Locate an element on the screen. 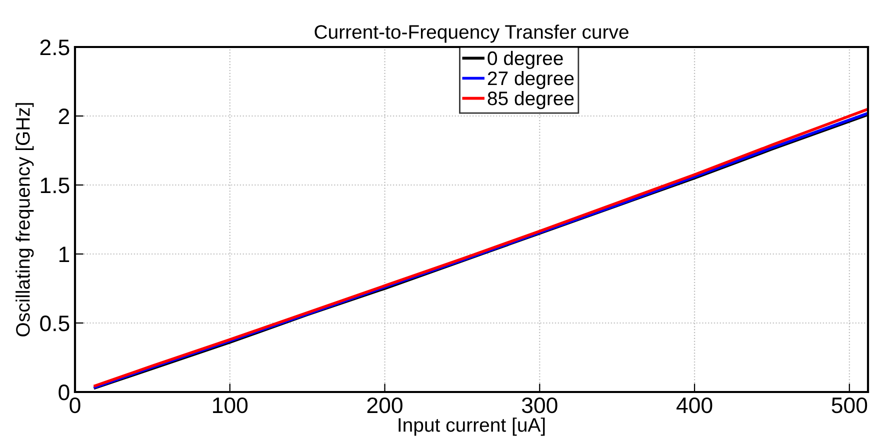  y-tick-label: 0 is located at coordinates (64, 392).